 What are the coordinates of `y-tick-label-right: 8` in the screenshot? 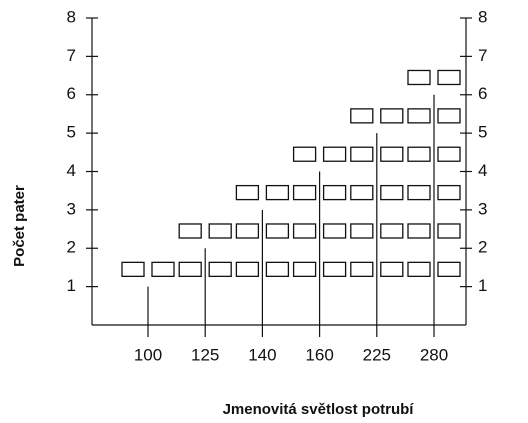 It's located at (482, 16).